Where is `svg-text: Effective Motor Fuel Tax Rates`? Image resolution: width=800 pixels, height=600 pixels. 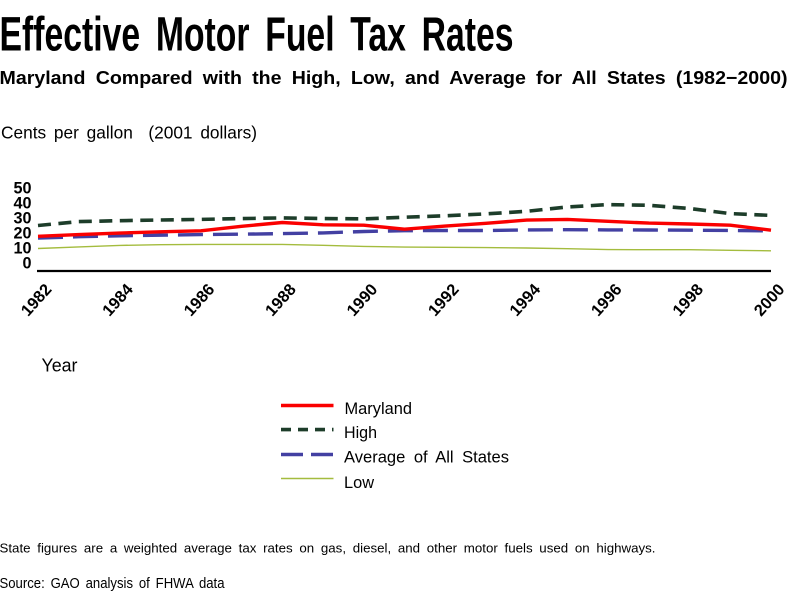
svg-text: Effective Motor Fuel Tax Rates is located at coordinates (257, 35).